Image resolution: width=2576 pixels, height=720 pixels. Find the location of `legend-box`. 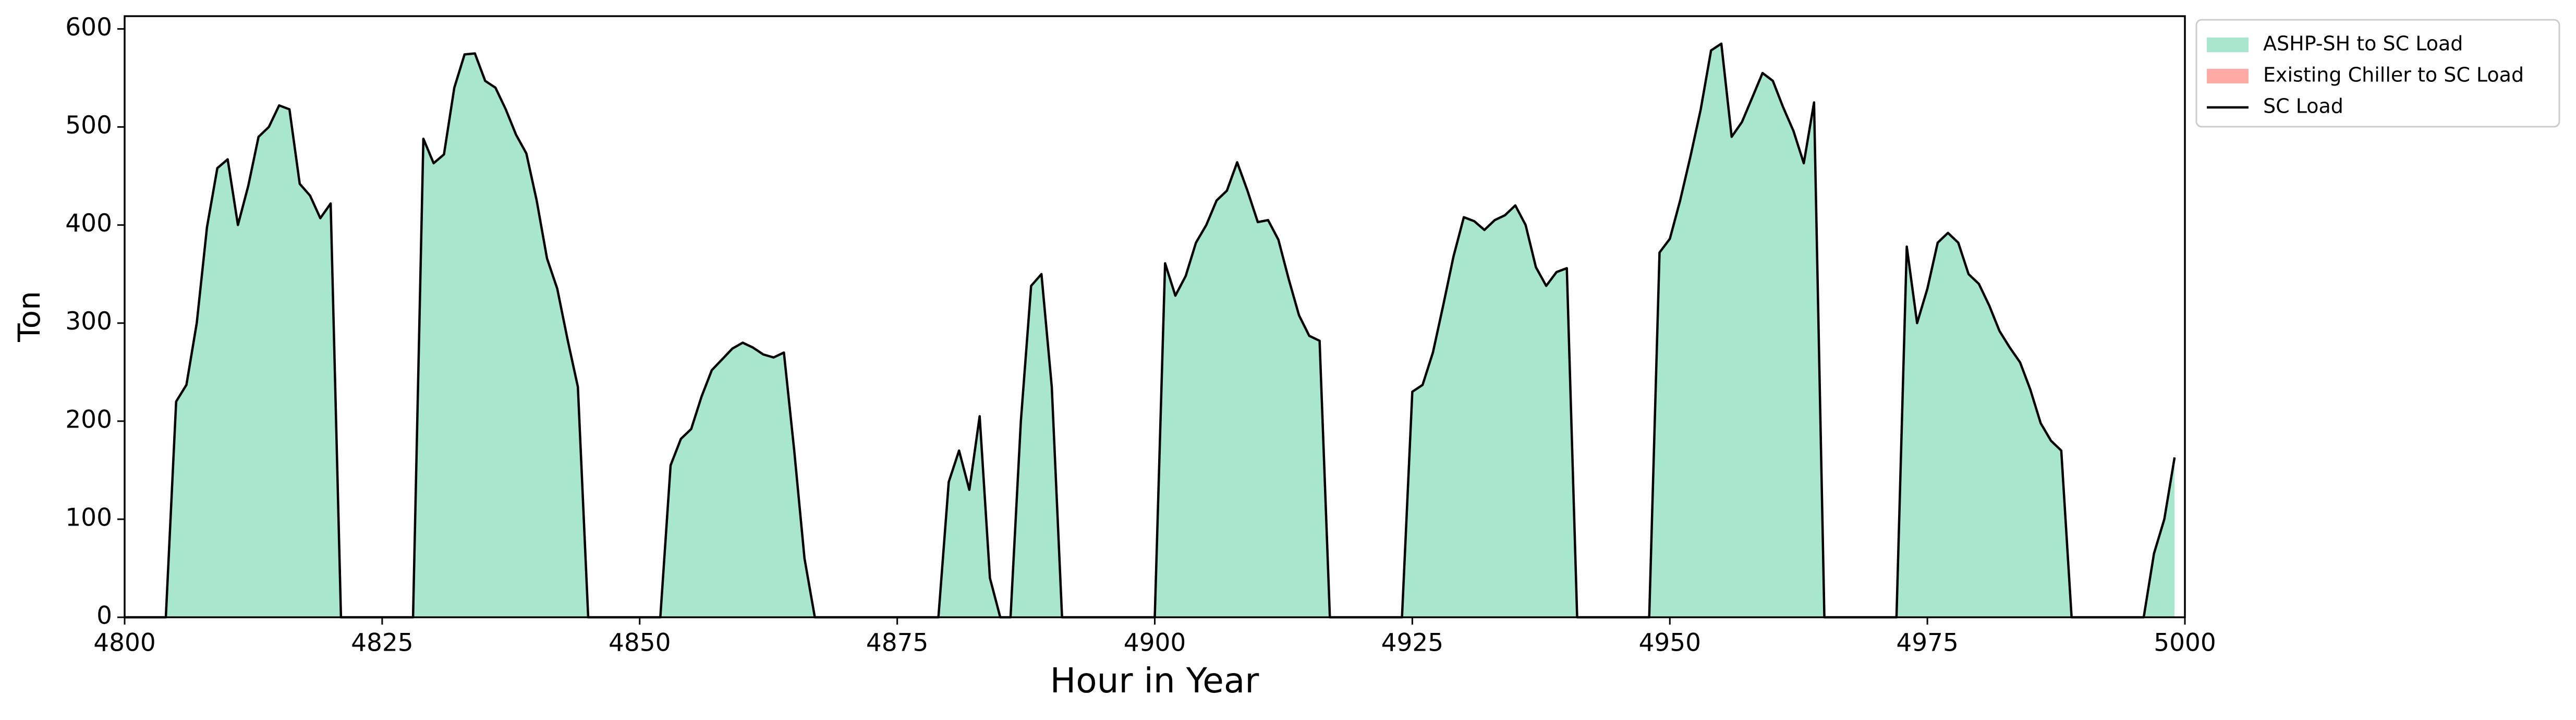

legend-box is located at coordinates (2377, 73).